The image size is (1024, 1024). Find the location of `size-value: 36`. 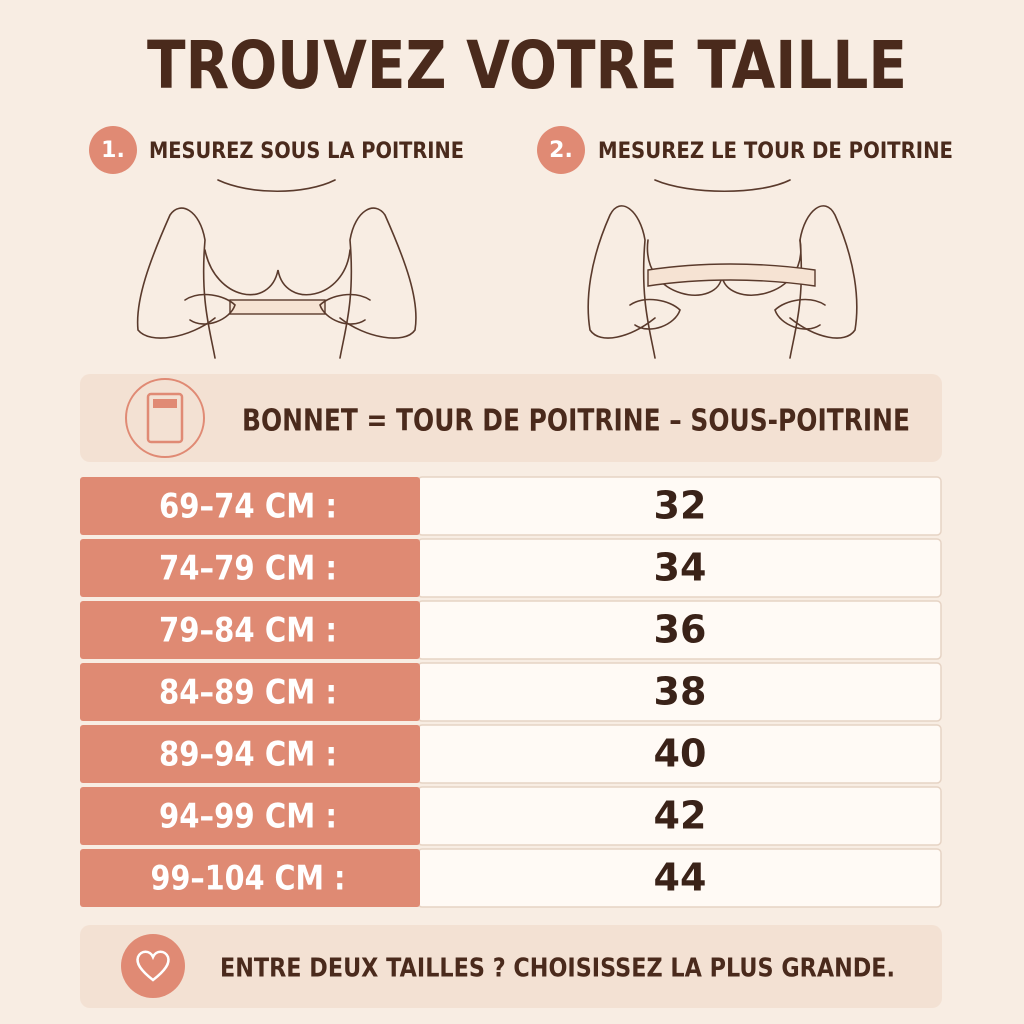

size-value: 36 is located at coordinates (680, 630).